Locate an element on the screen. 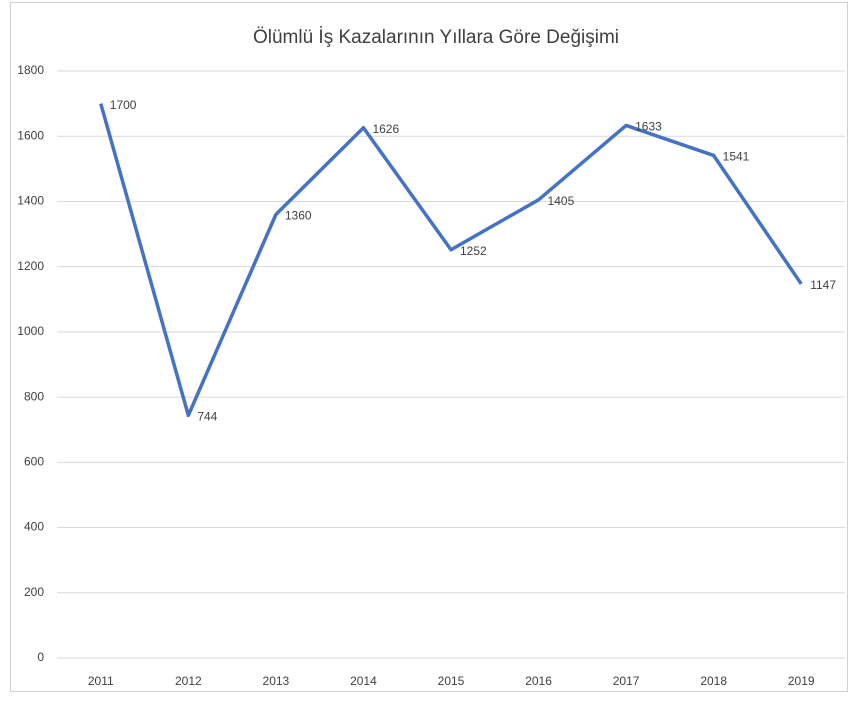 The width and height of the screenshot is (854, 706). y-tick-label: 600 is located at coordinates (34, 462).